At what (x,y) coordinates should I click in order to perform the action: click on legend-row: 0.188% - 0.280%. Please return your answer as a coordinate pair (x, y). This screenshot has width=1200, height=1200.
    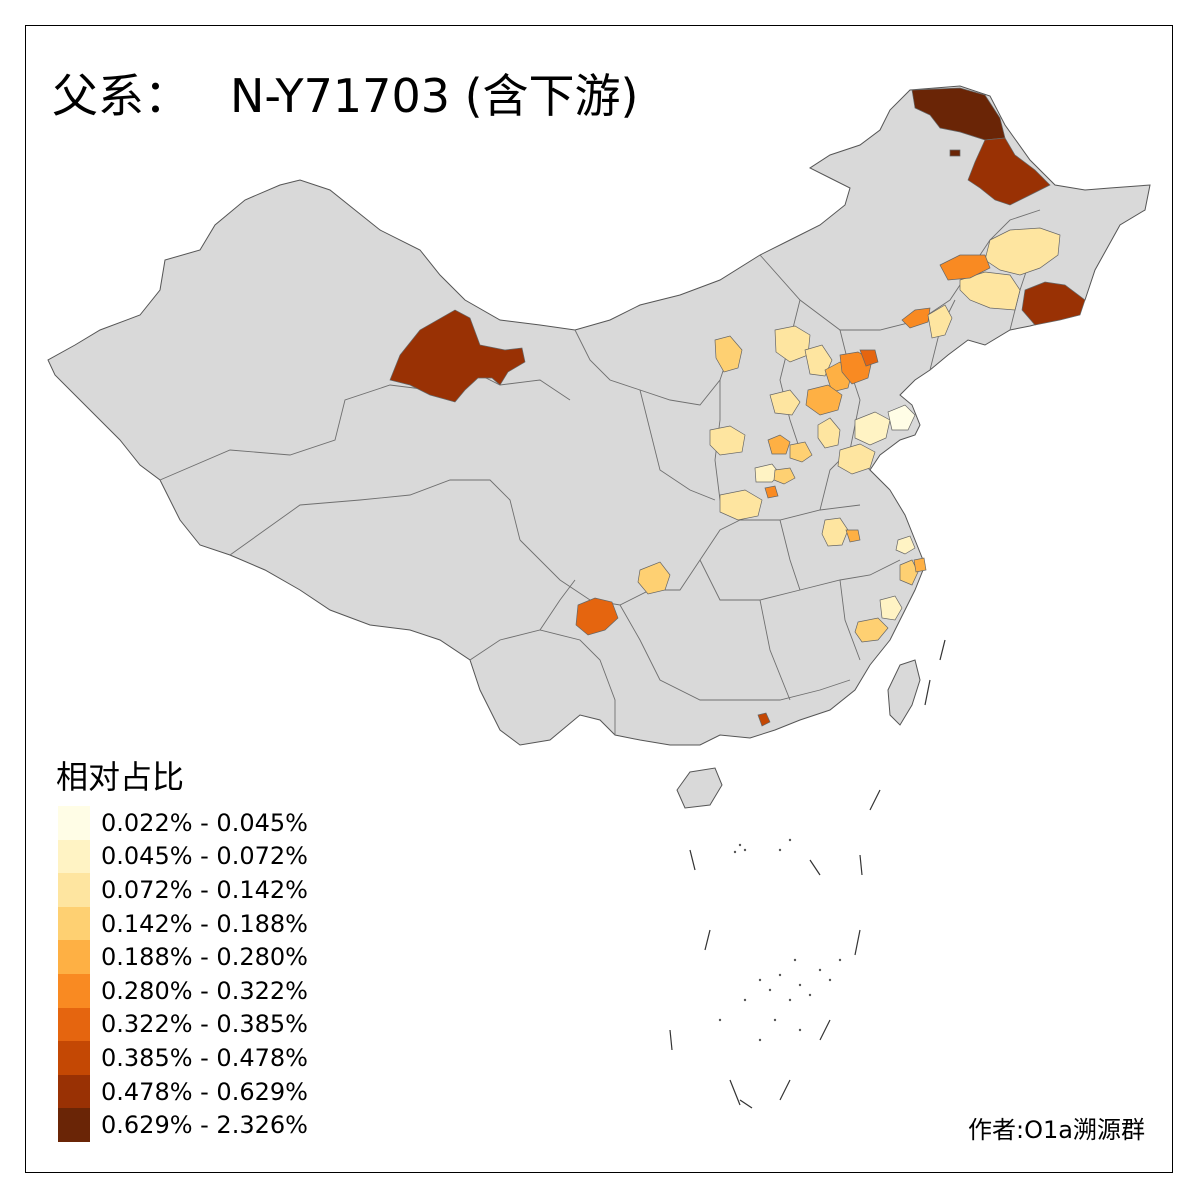
    Looking at the image, I should click on (183, 957).